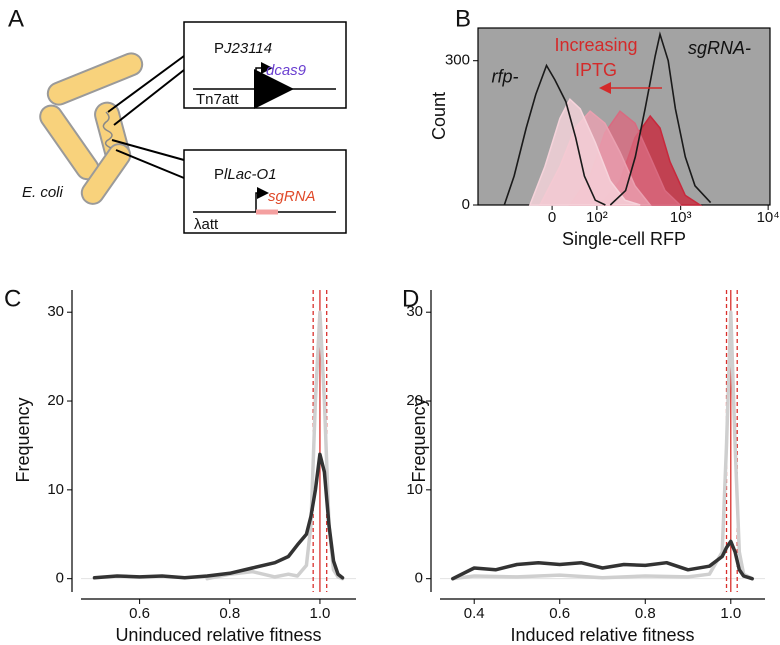  I want to click on callout-lines, so click(146, 117).